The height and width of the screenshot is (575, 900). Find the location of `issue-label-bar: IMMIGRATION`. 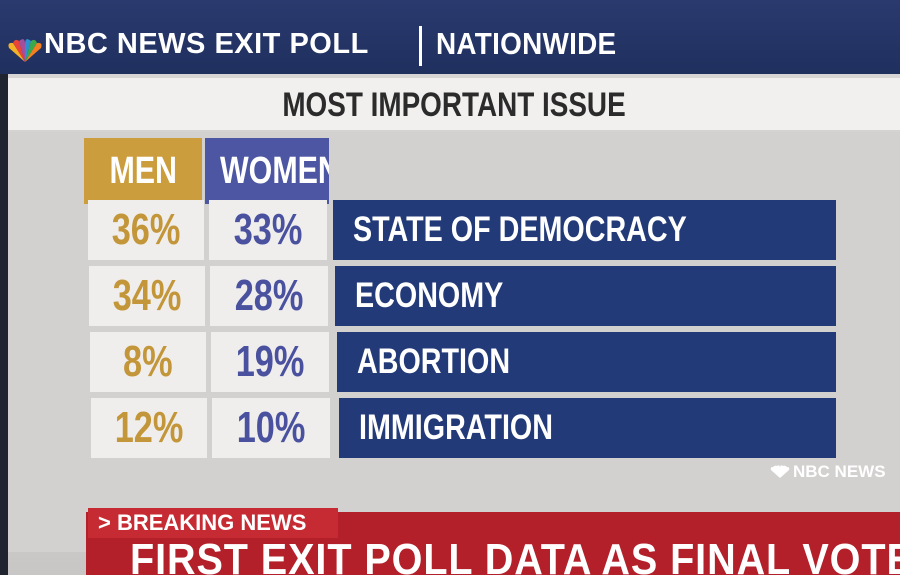

issue-label-bar: IMMIGRATION is located at coordinates (587, 428).